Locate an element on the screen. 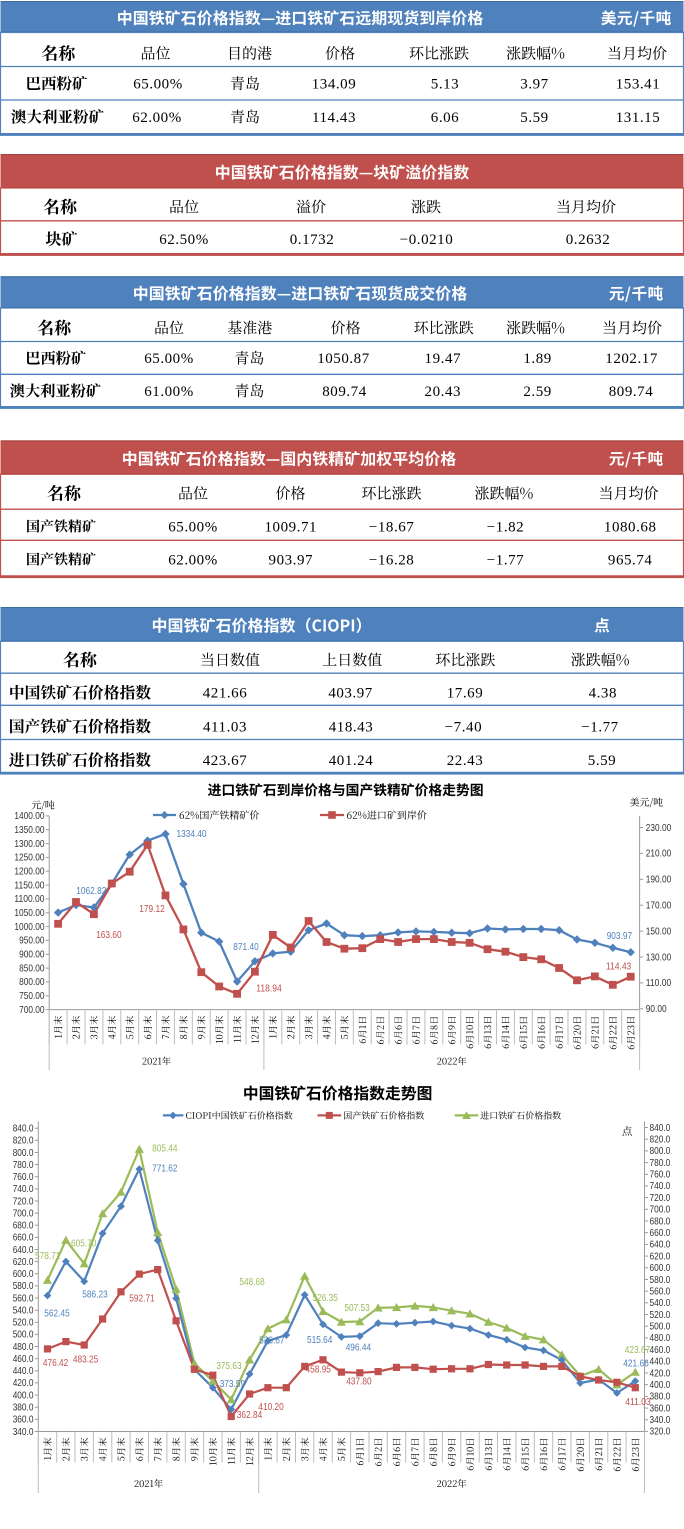 This screenshot has width=684, height=1529. svg-text: 401.24 is located at coordinates (351, 761).